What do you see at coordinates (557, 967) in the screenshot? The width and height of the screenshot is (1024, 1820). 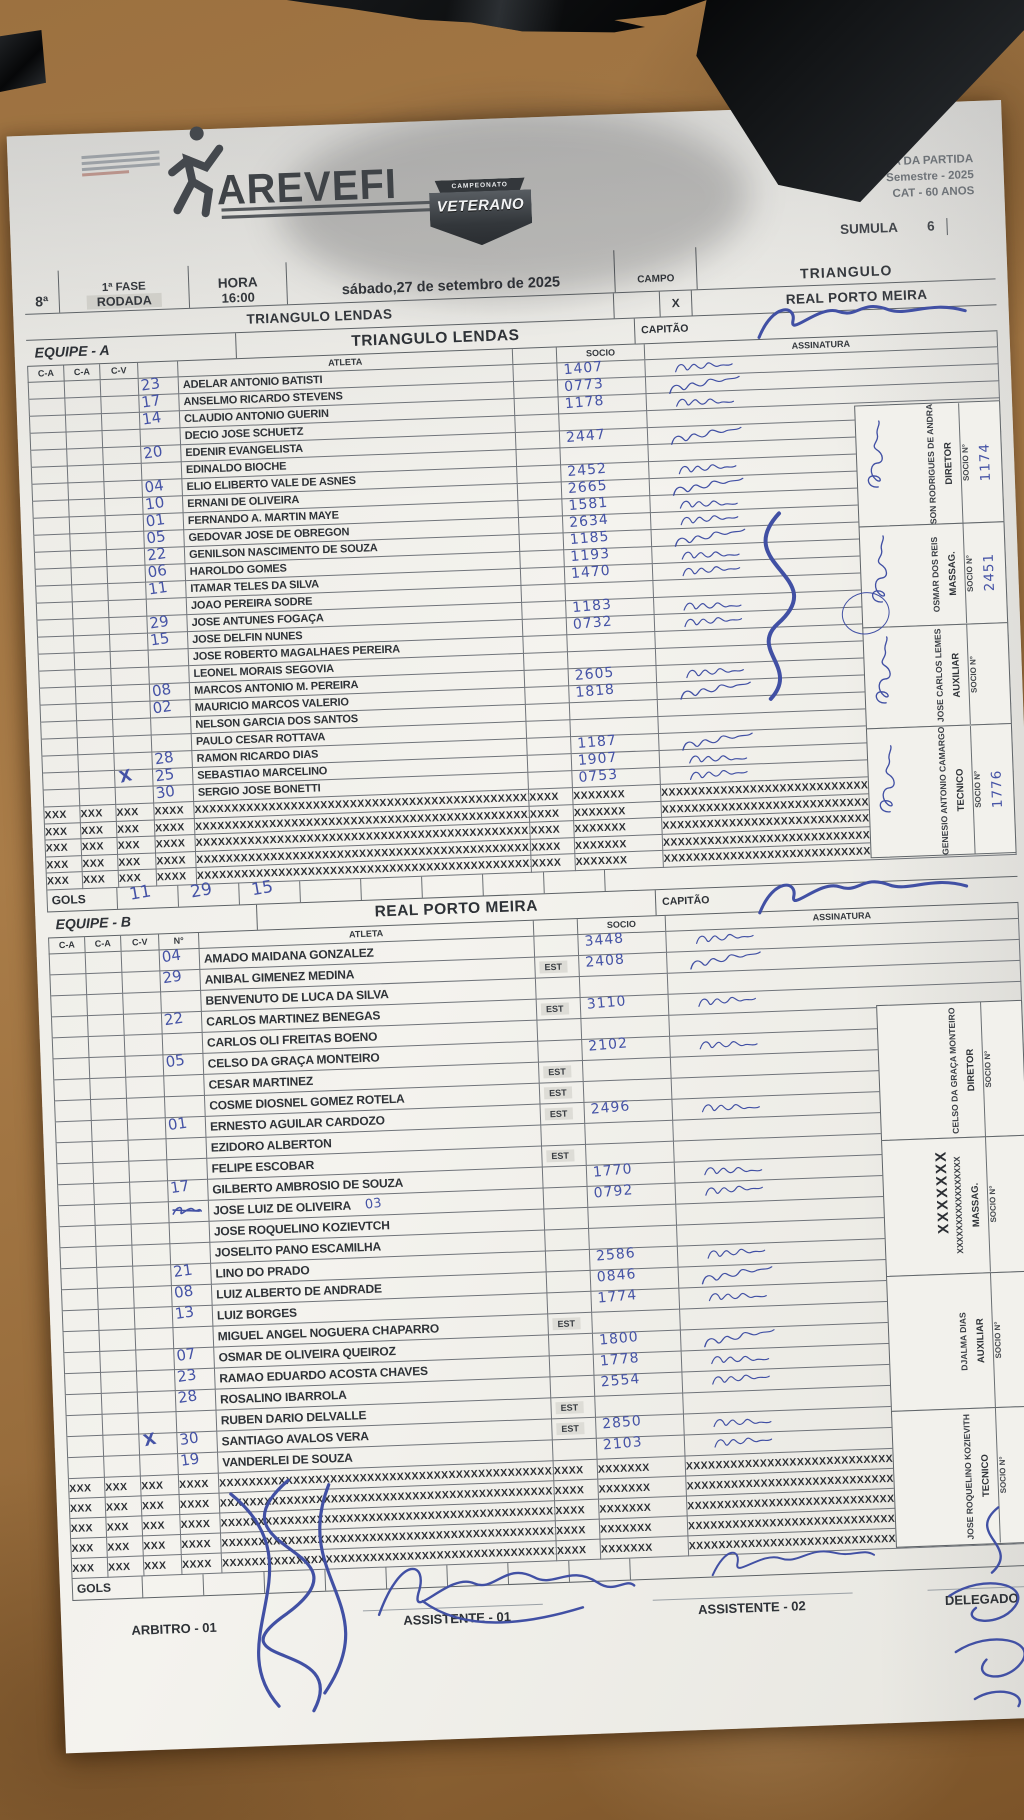 I see `est-cell: EST` at bounding box center [557, 967].